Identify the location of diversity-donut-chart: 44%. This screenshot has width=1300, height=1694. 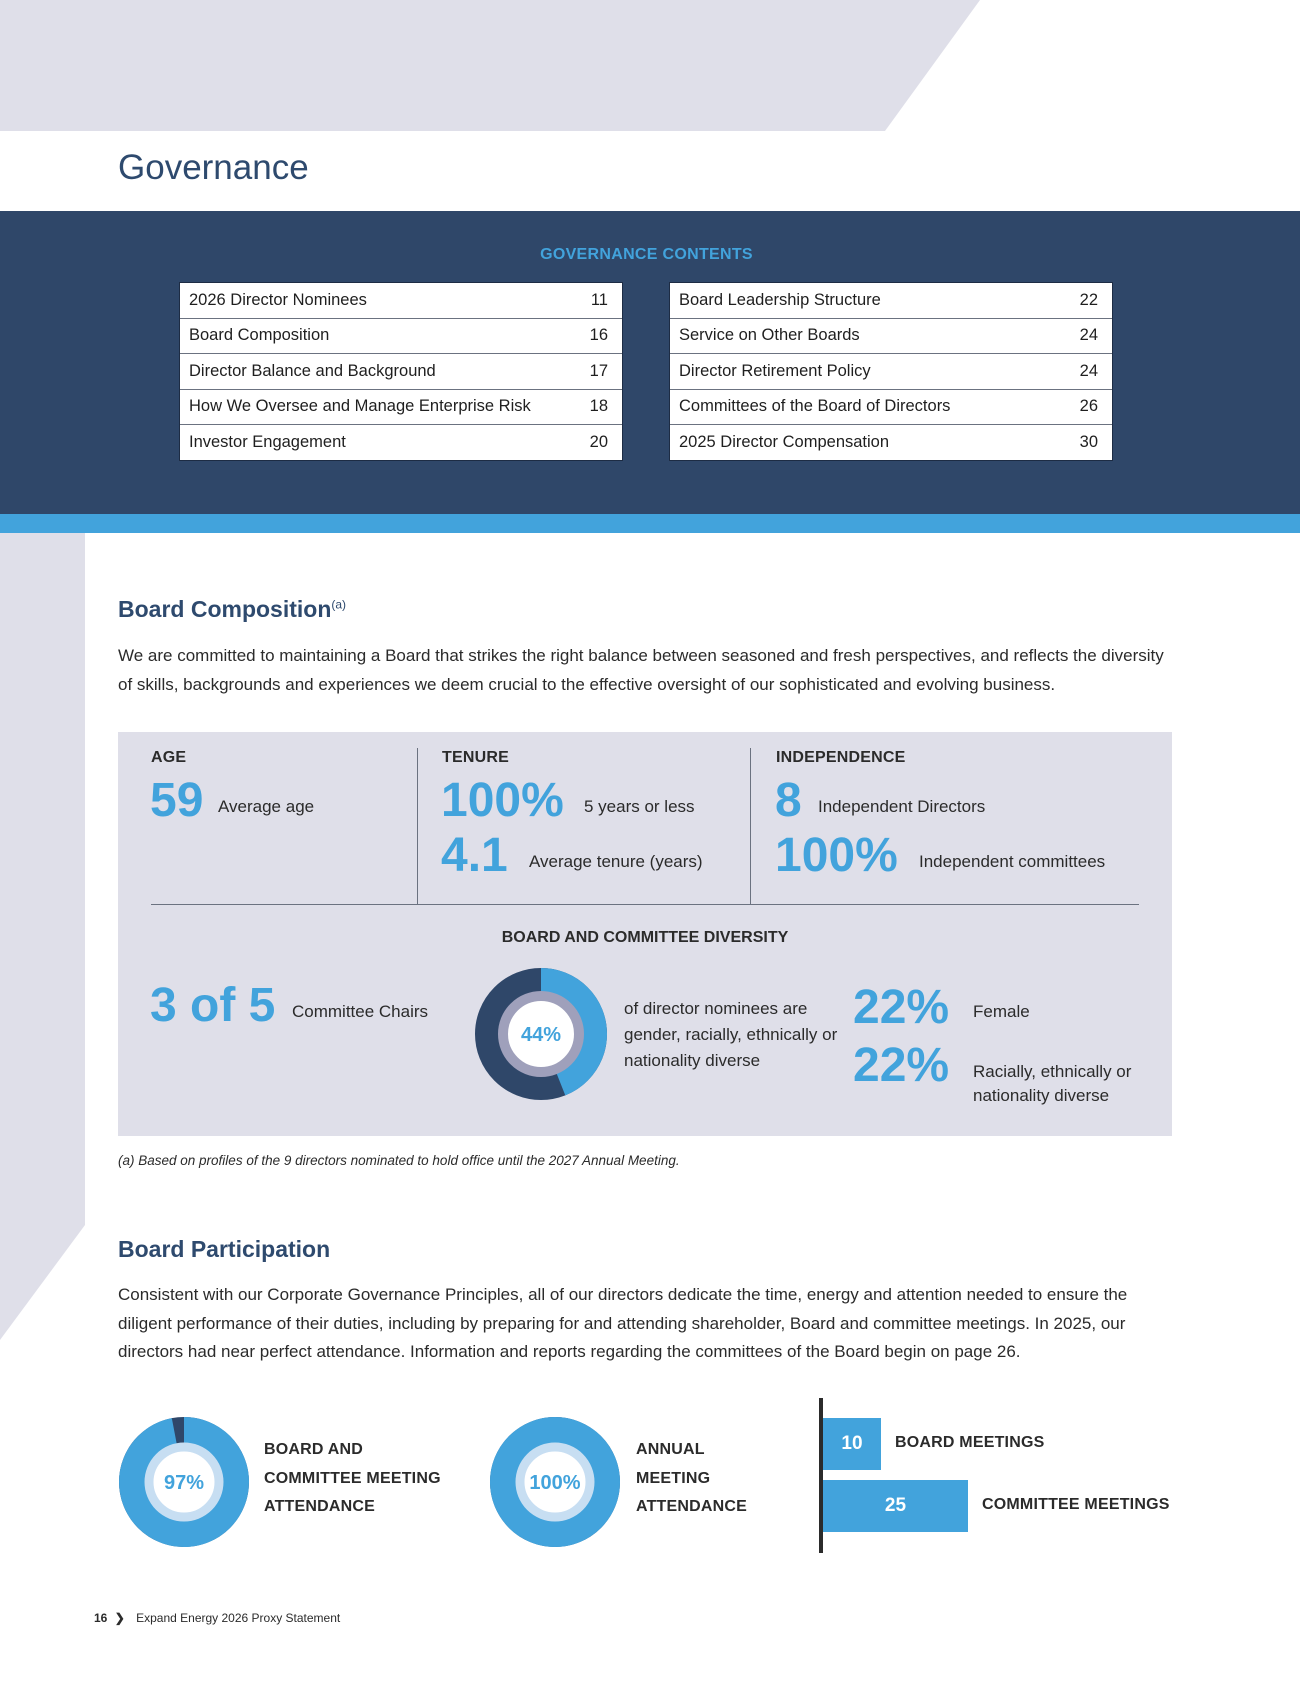
(541, 1034).